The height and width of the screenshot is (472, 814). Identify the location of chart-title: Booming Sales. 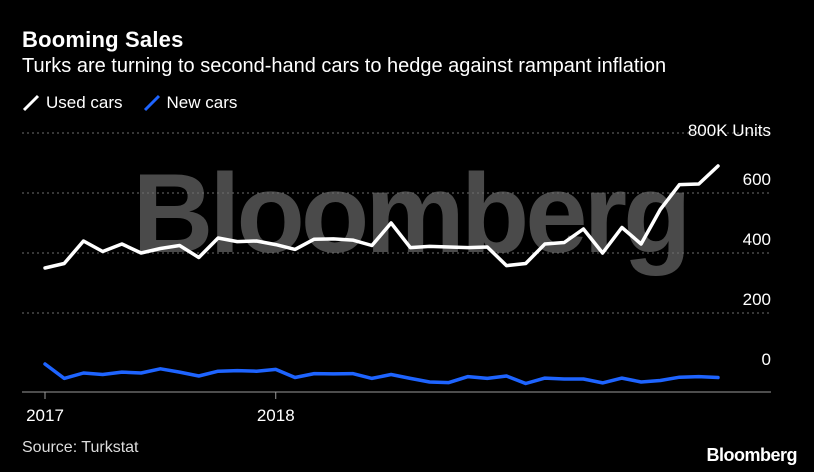
(103, 39).